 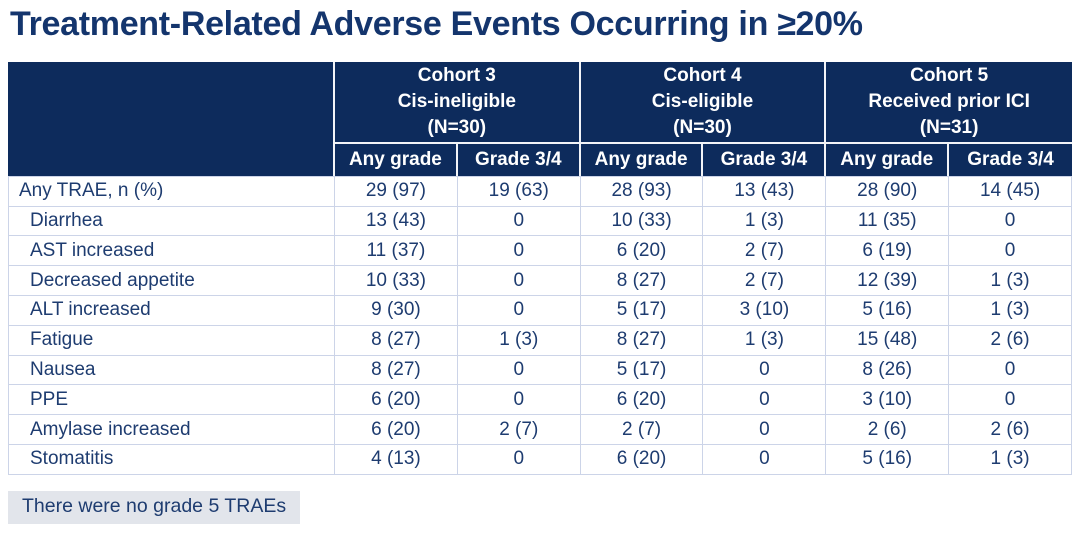 What do you see at coordinates (171, 459) in the screenshot?
I see `row-label: Stomatitis` at bounding box center [171, 459].